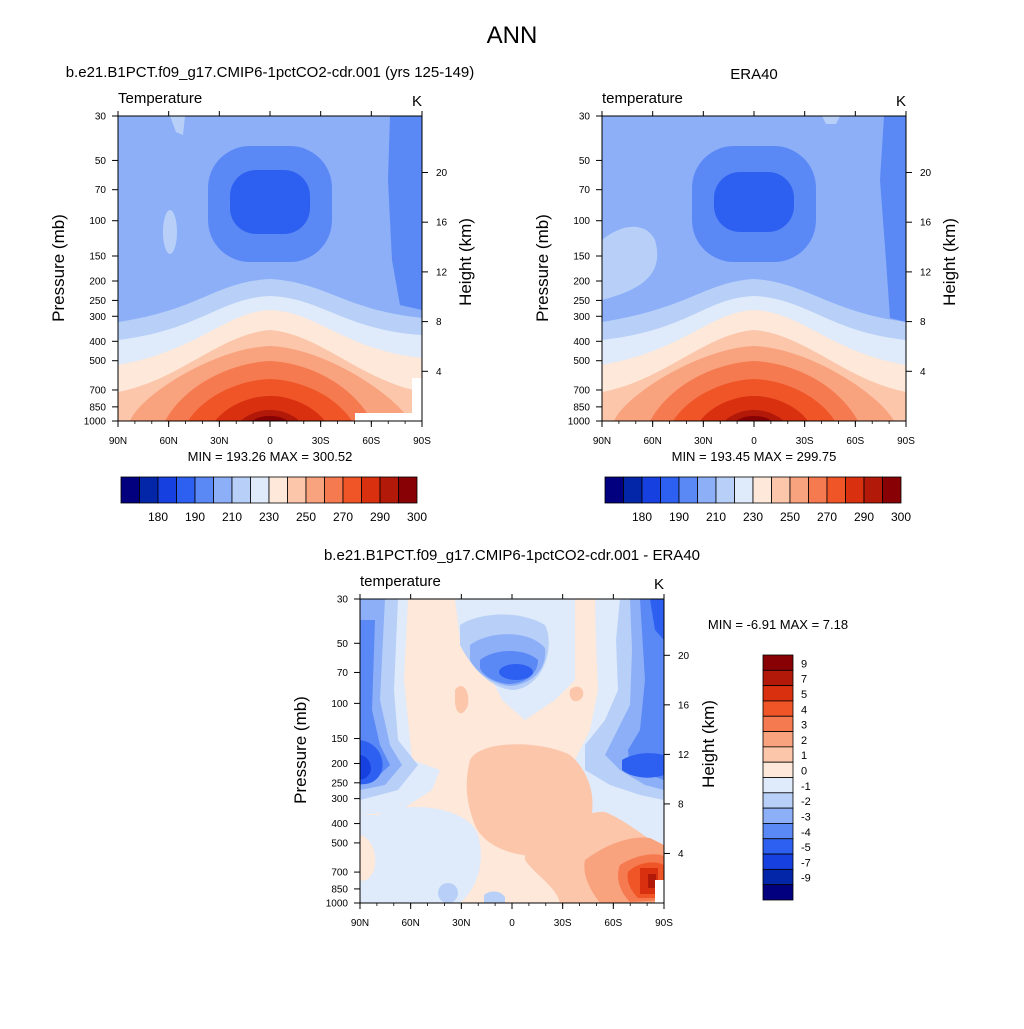 The height and width of the screenshot is (1029, 1024). Describe the element at coordinates (512, 35) in the screenshot. I see `figure-title: ANN` at that location.